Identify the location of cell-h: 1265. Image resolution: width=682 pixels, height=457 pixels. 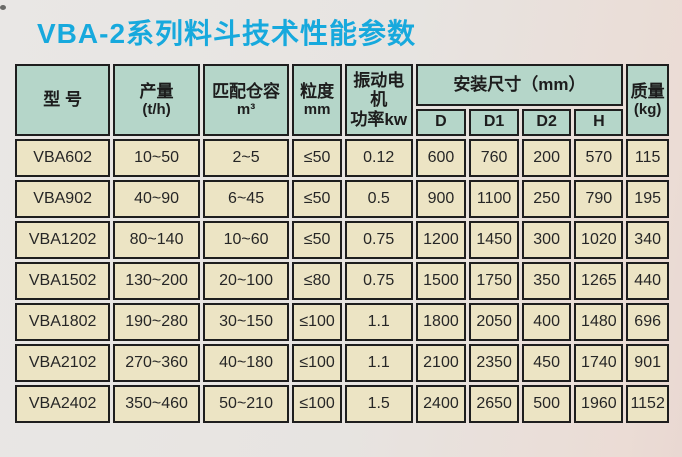
(599, 281).